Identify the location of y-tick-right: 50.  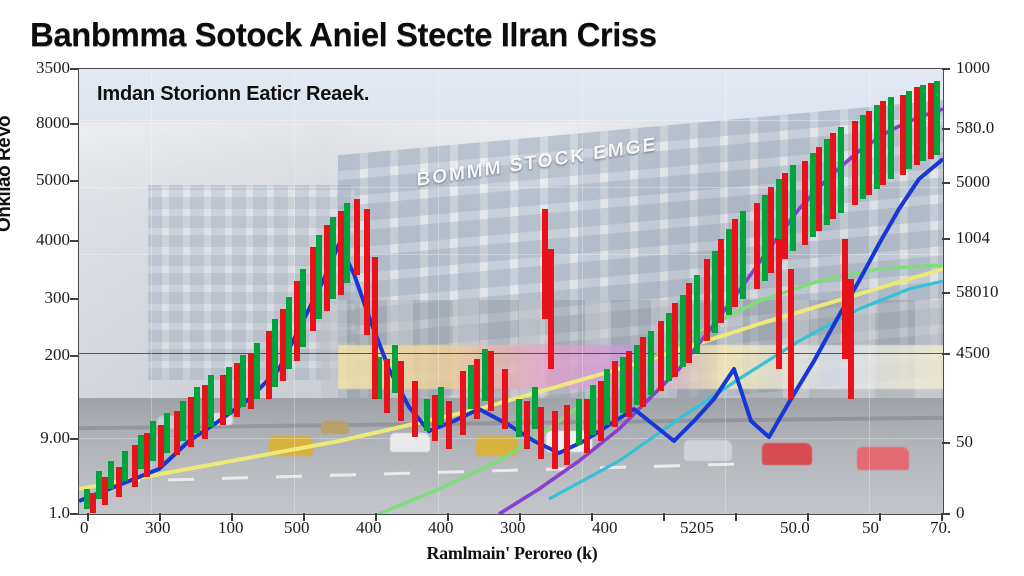
(964, 441).